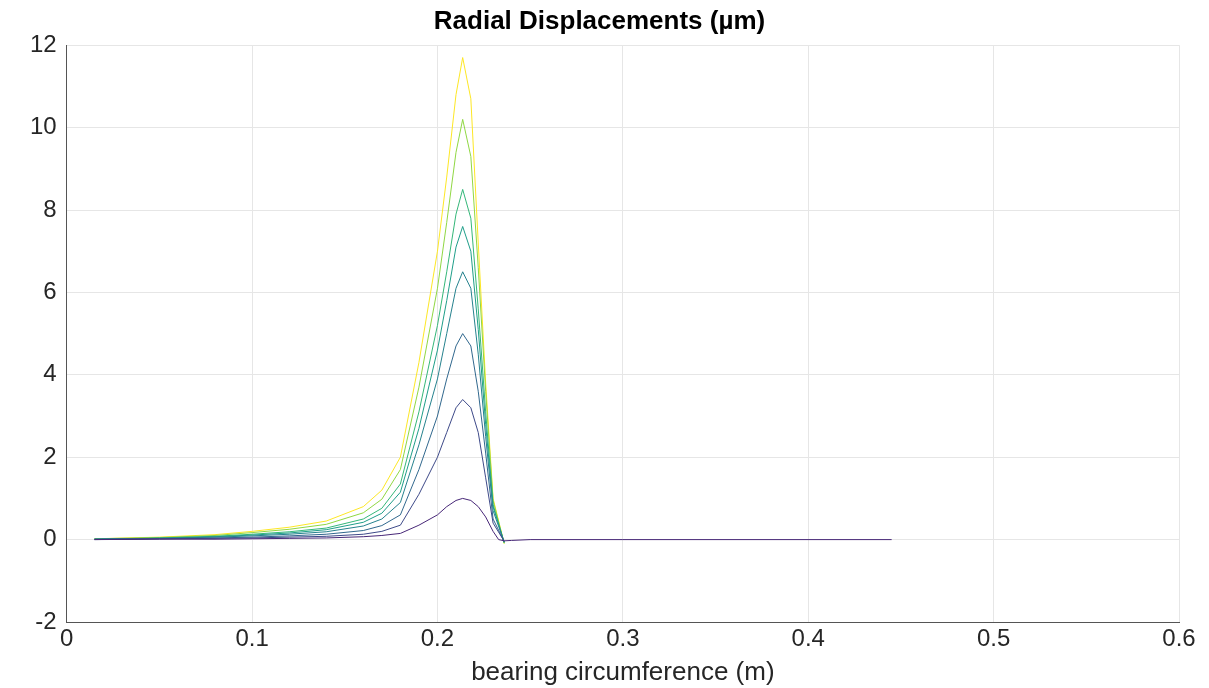 This screenshot has height=688, width=1209. Describe the element at coordinates (50, 208) in the screenshot. I see `y-tick-label: 8` at that location.